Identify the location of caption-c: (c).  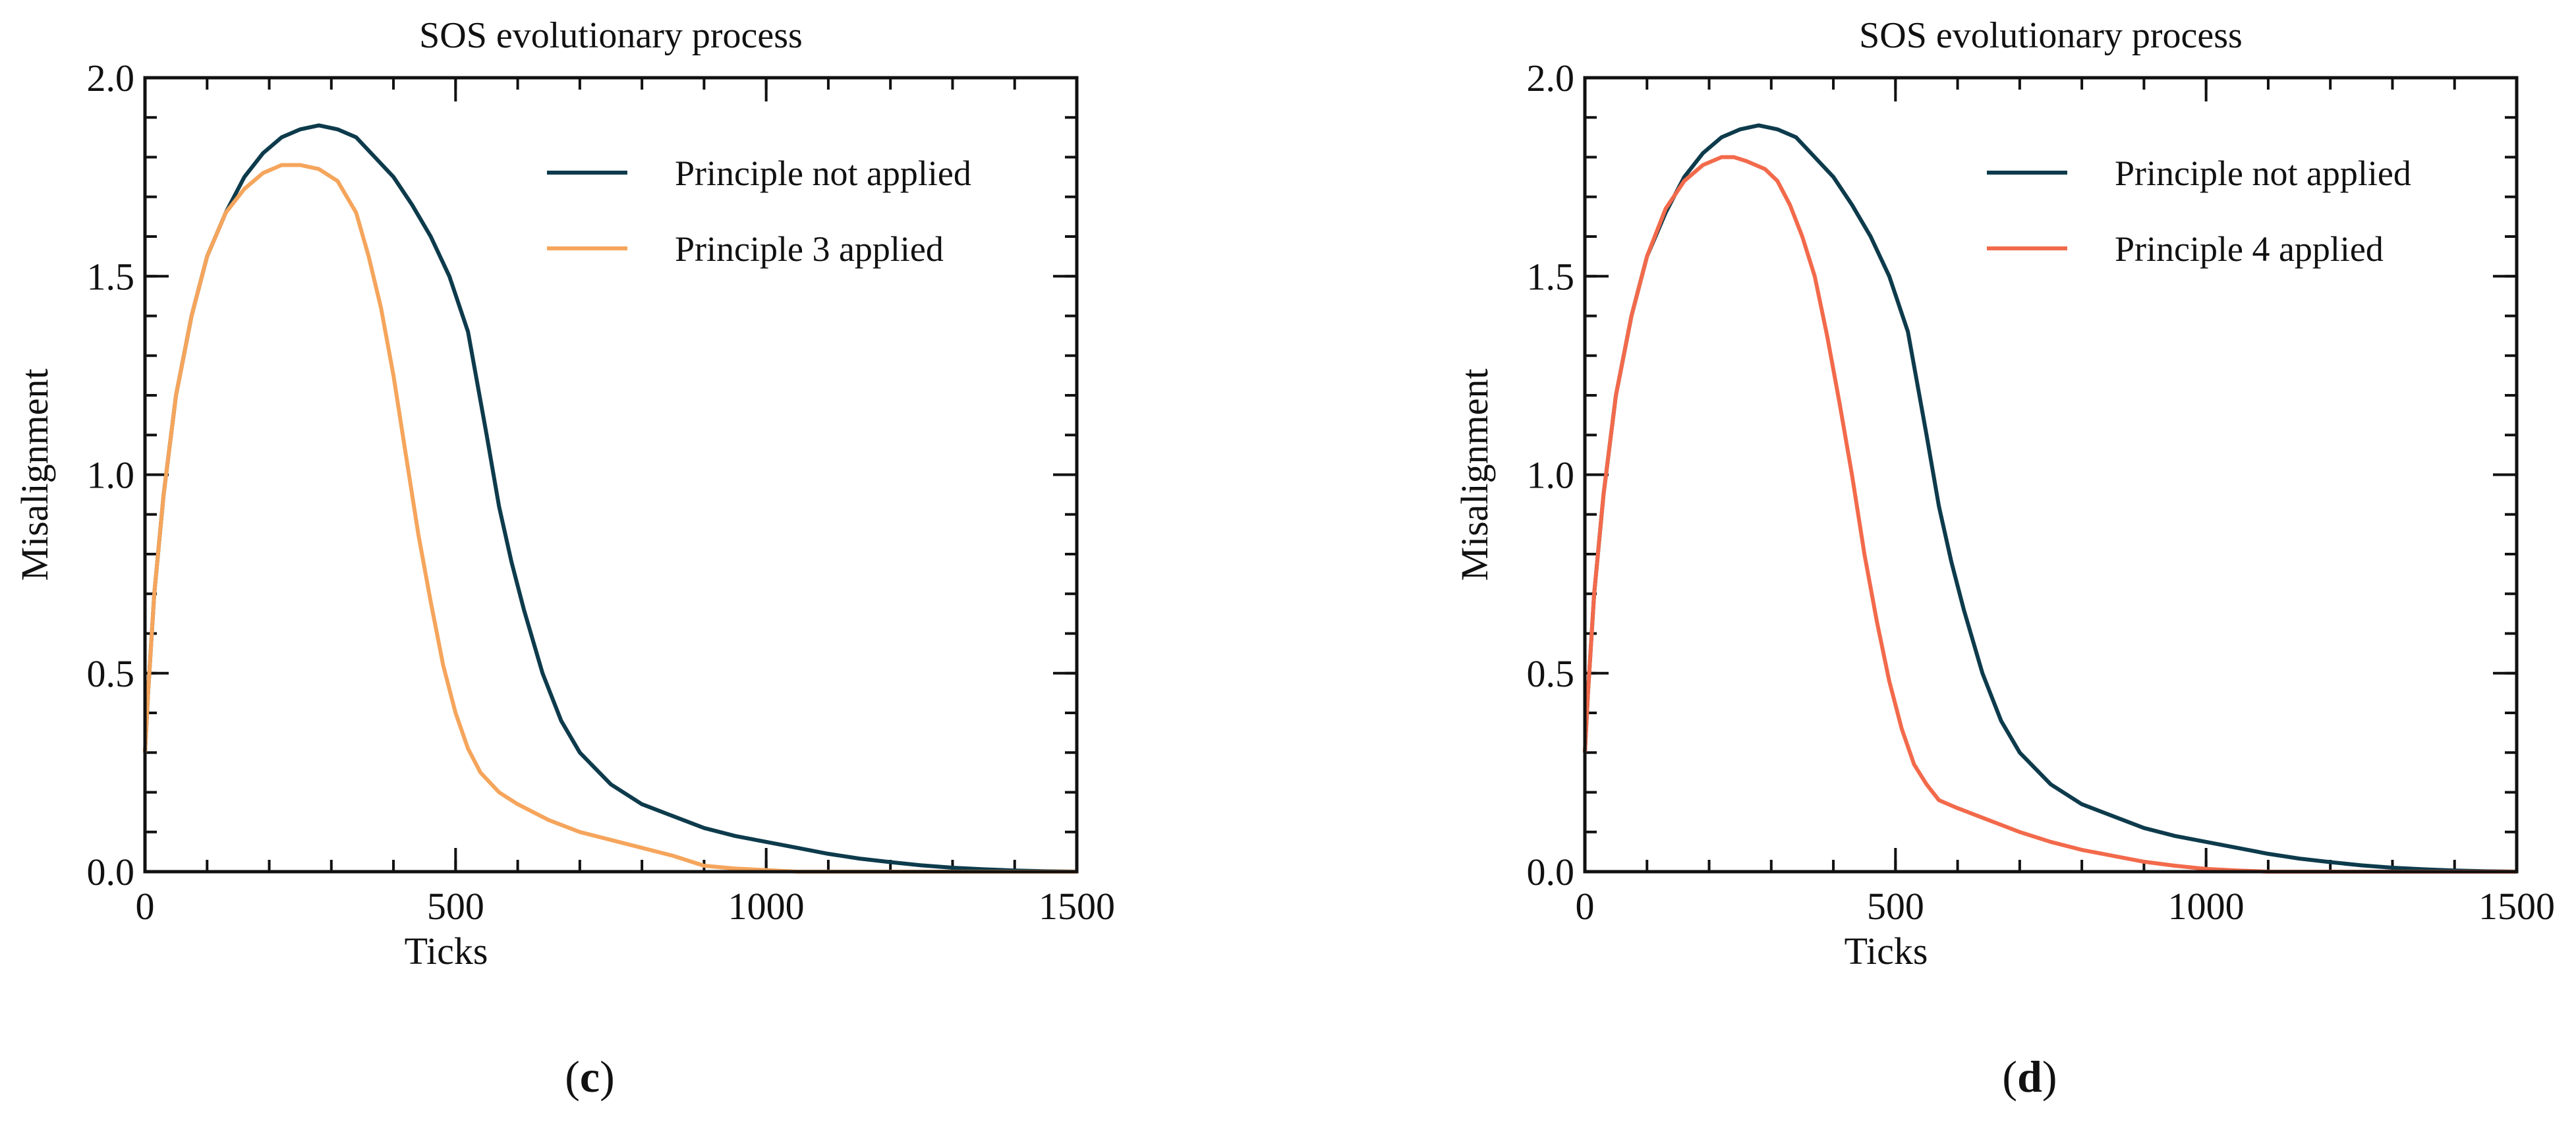
(590, 1077).